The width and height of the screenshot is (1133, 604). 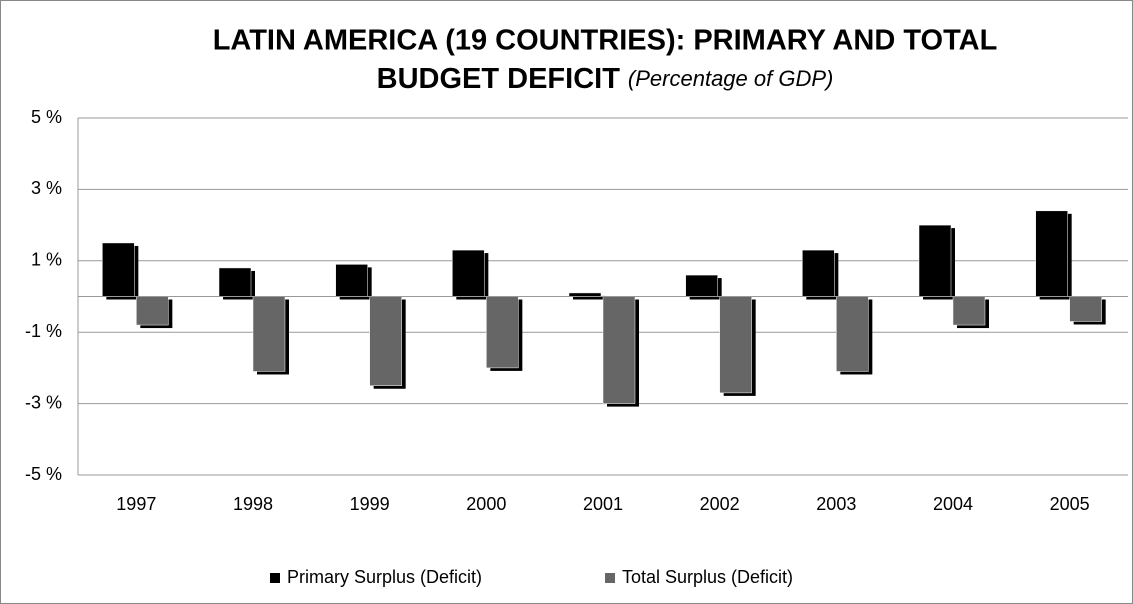 I want to click on x-tick-label: 2000, so click(x=486, y=504).